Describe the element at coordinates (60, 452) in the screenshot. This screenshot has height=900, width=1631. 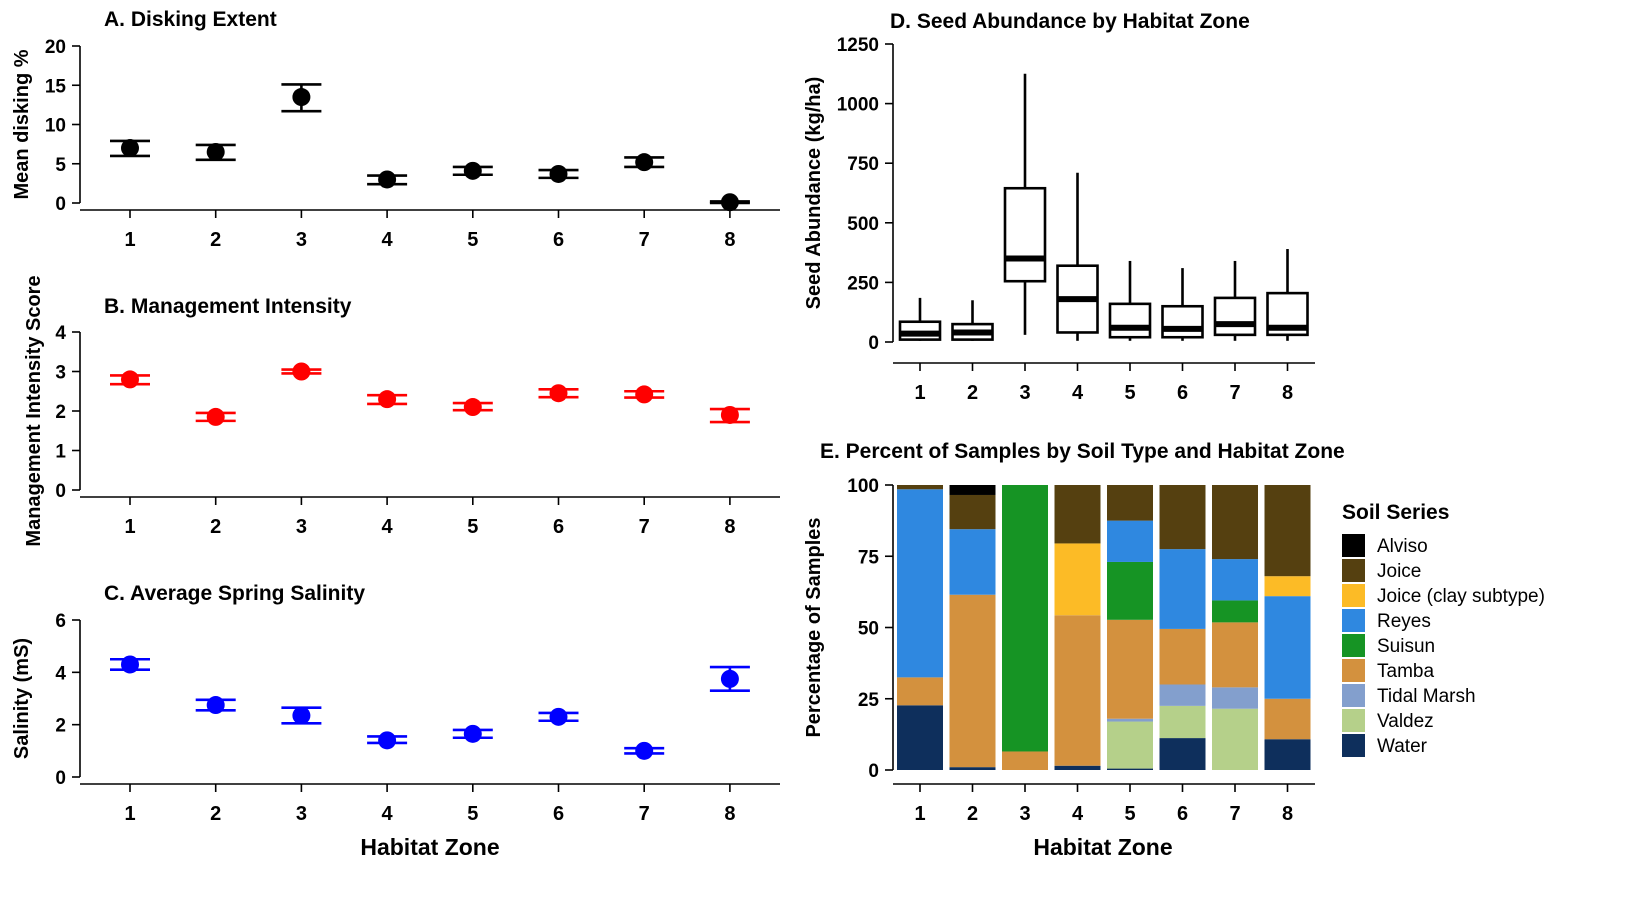
I see `y-tick-label: 1` at that location.